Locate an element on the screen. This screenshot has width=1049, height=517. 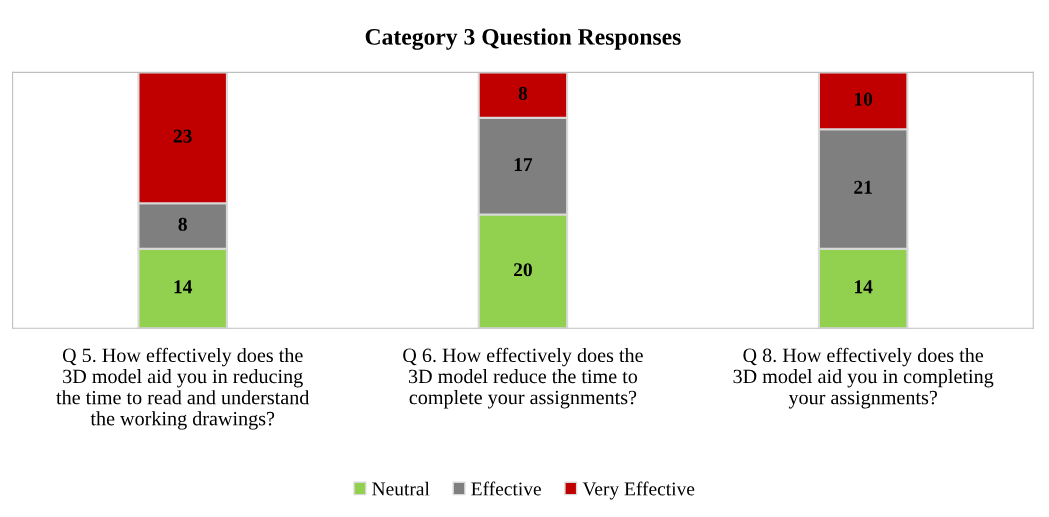
data-label: 10 is located at coordinates (863, 99).